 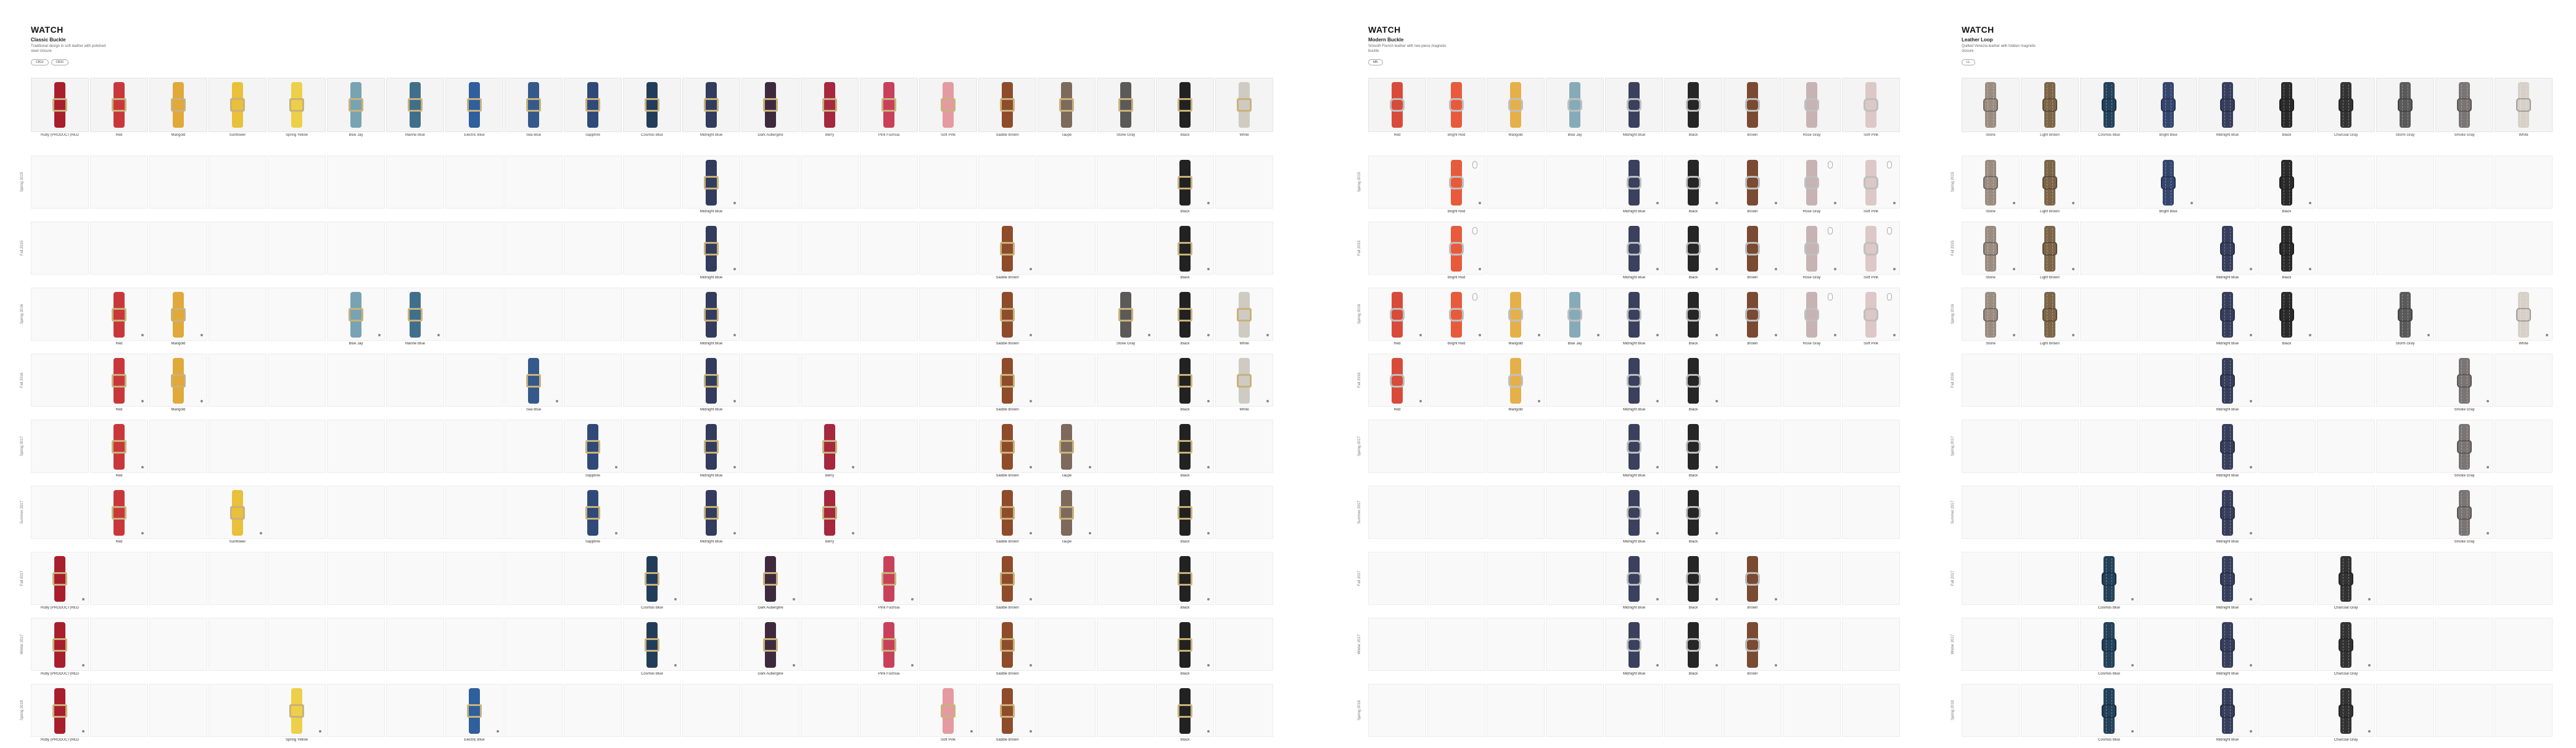 I want to click on size-chip: CB10, so click(x=40, y=62).